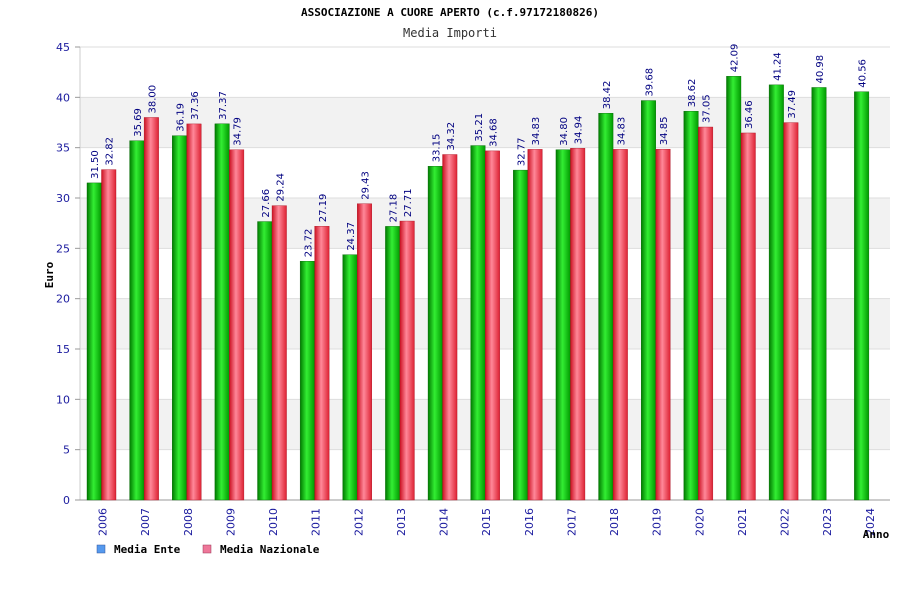 The width and height of the screenshot is (900, 600). Describe the element at coordinates (870, 522) in the screenshot. I see `x-tick-label: 2024` at that location.